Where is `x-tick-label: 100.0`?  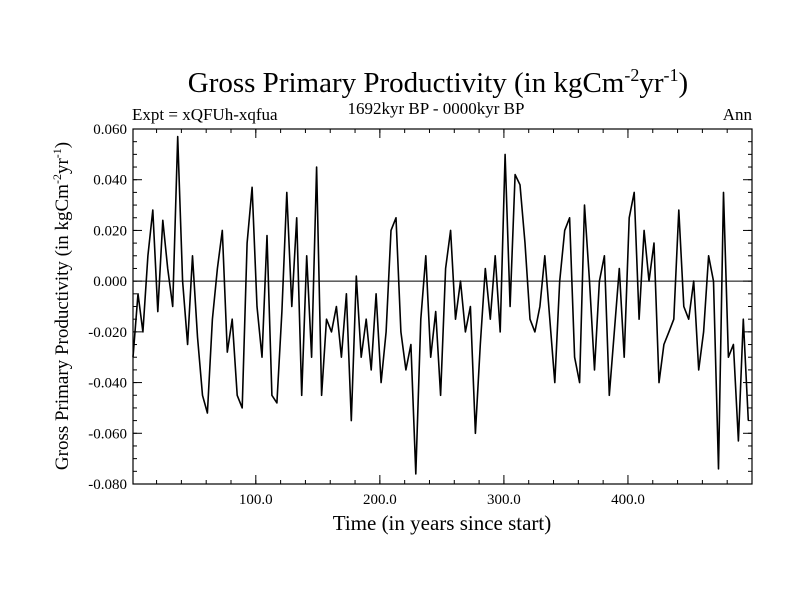
x-tick-label: 100.0 is located at coordinates (256, 500).